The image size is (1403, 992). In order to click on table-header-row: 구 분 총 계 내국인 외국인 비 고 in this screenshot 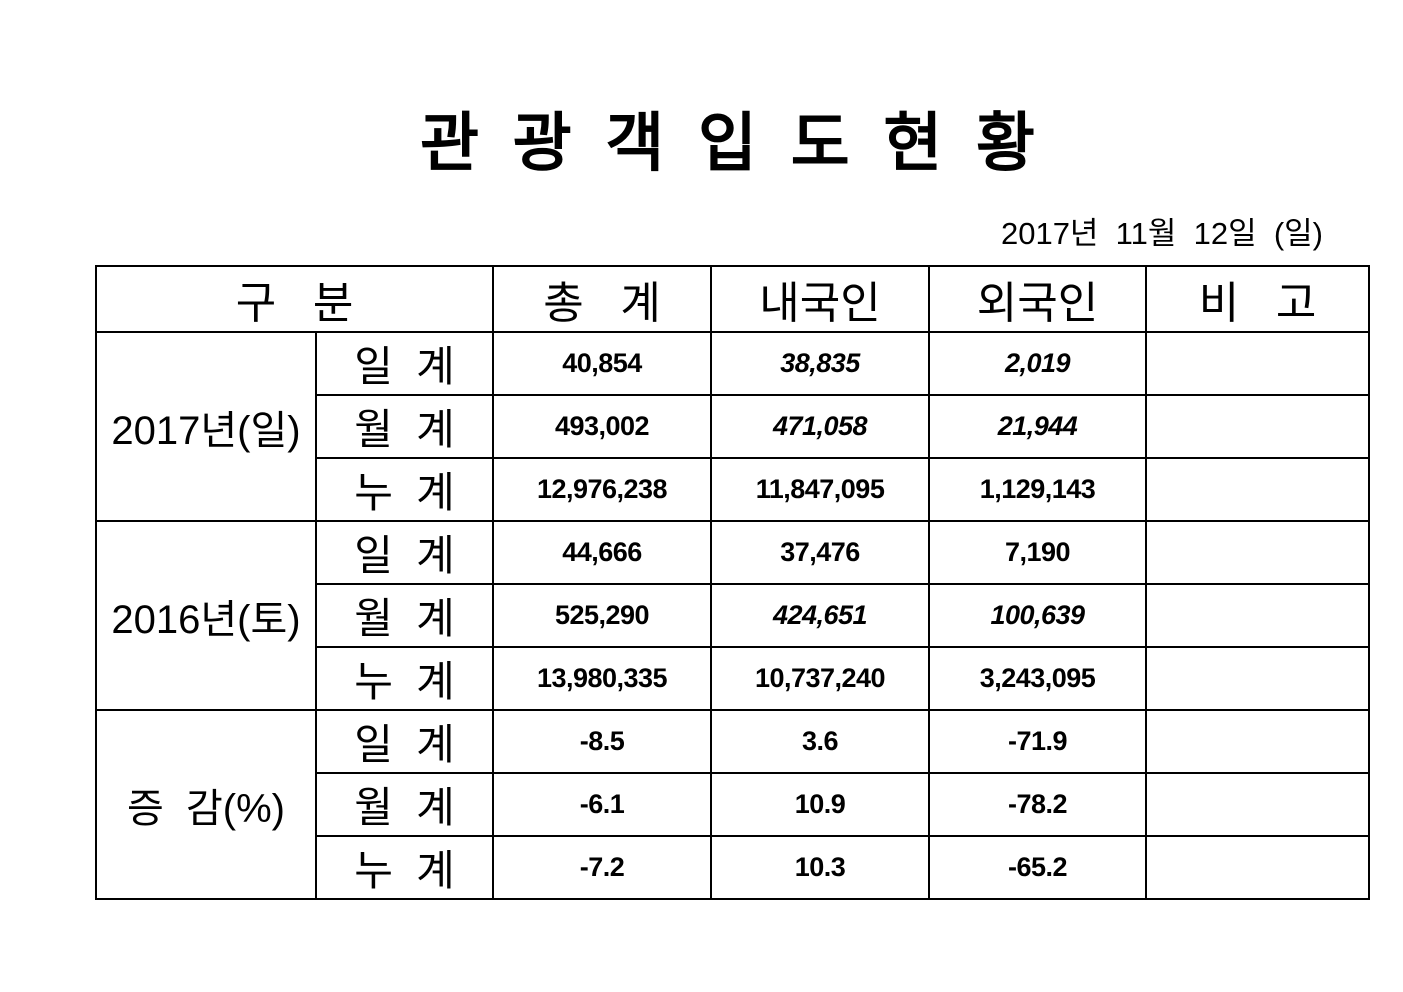, I will do `click(732, 299)`.